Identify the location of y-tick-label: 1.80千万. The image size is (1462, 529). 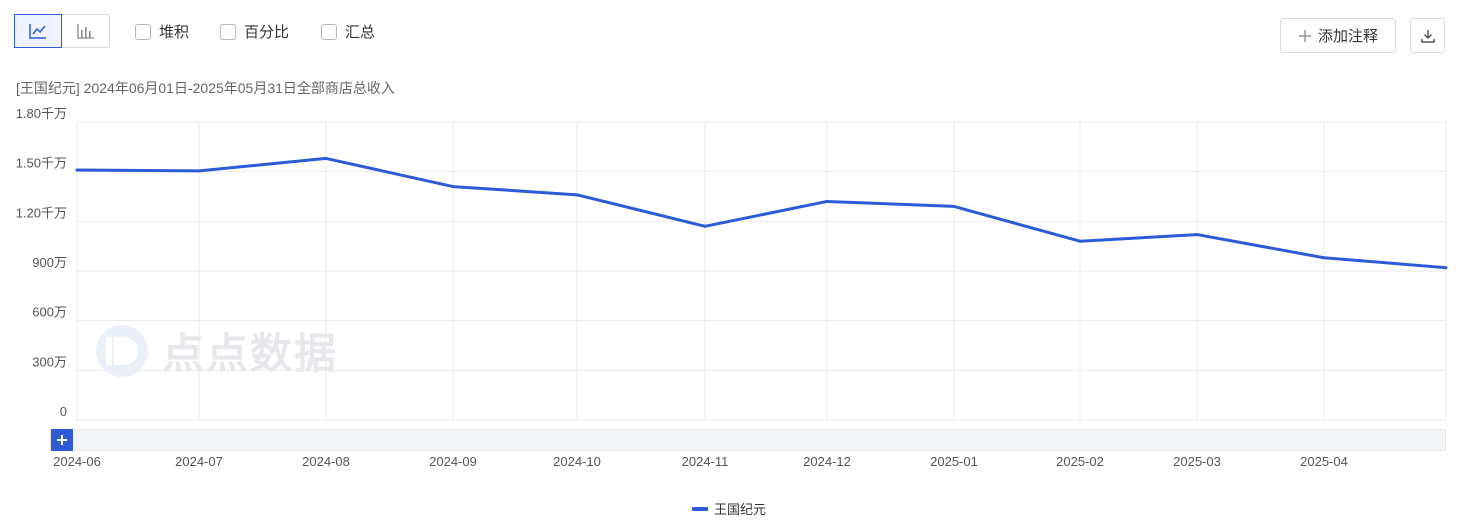
(41, 113).